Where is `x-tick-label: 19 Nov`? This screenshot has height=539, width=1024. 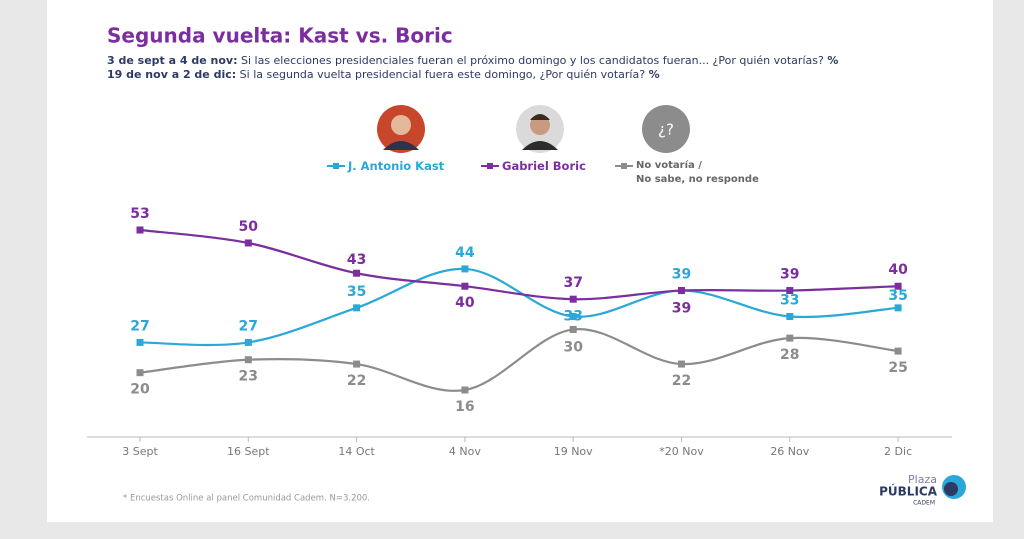
x-tick-label: 19 Nov is located at coordinates (573, 451).